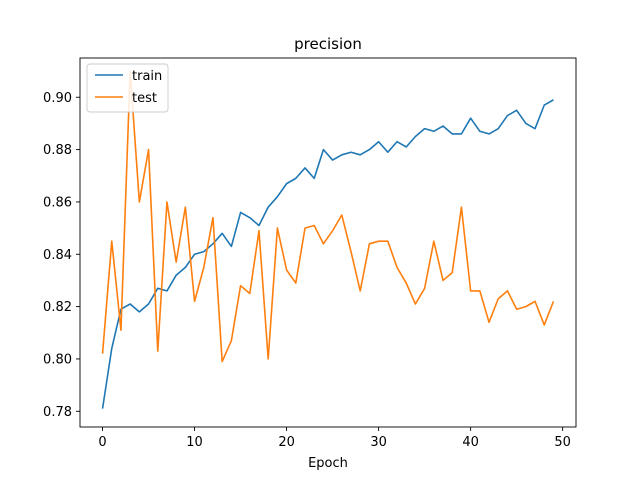 Image resolution: width=640 pixels, height=480 pixels. I want to click on x-tick-label: 10, so click(194, 442).